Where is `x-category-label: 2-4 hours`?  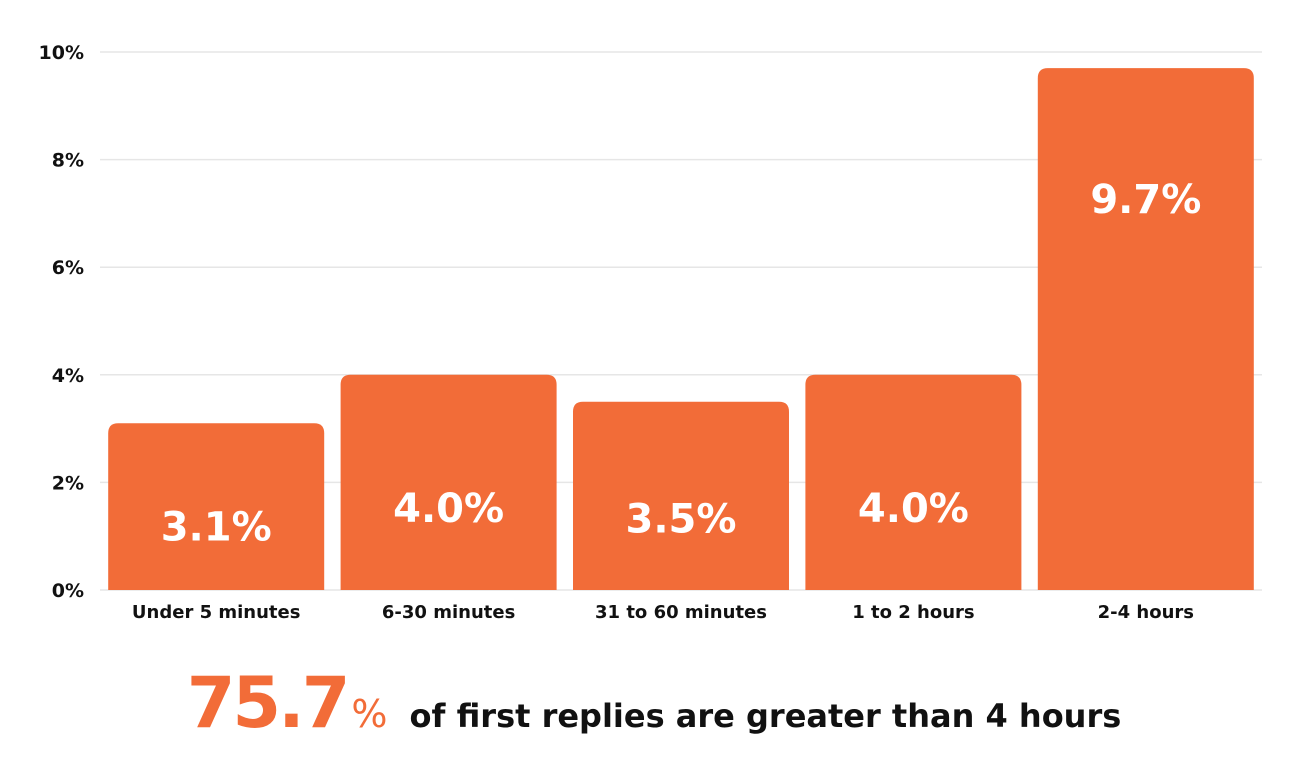 x-category-label: 2-4 hours is located at coordinates (1146, 612).